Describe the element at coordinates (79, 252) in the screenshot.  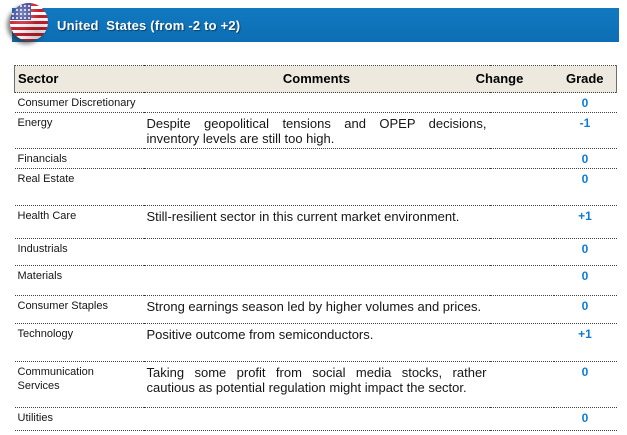
I see `sector-cell: Industrials` at that location.